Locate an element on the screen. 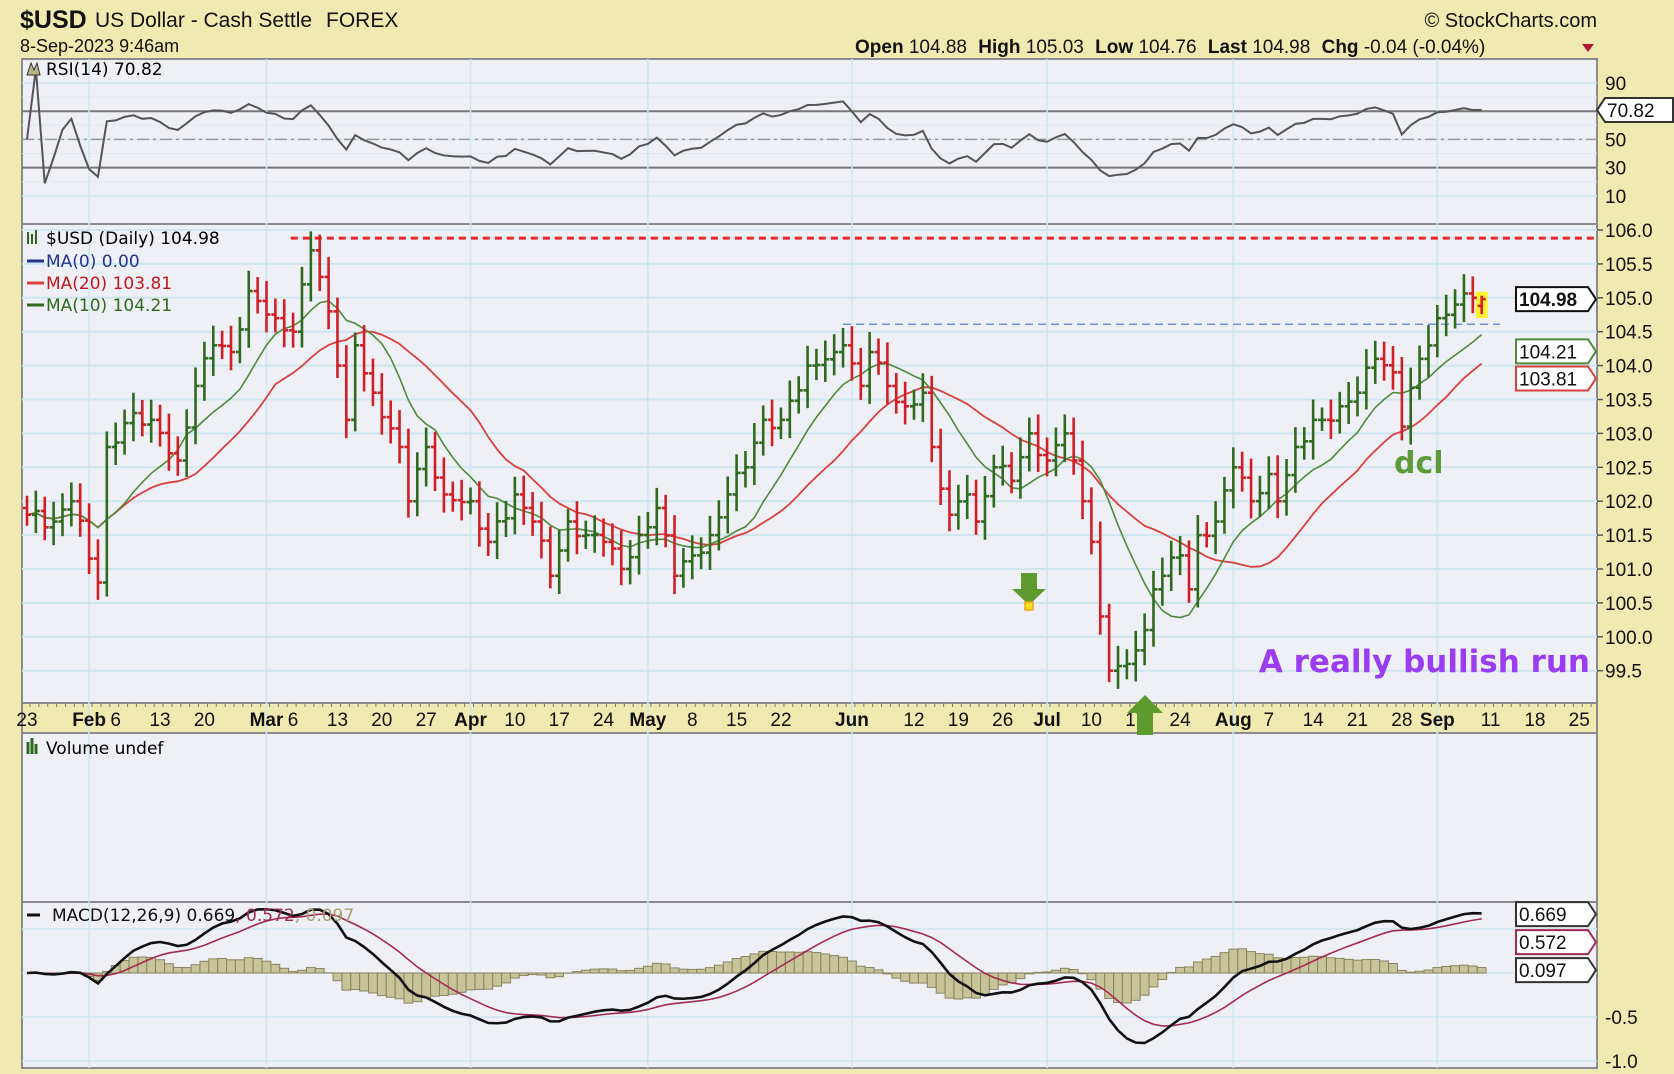 The image size is (1674, 1074). date-tick-label: 20 is located at coordinates (381, 720).